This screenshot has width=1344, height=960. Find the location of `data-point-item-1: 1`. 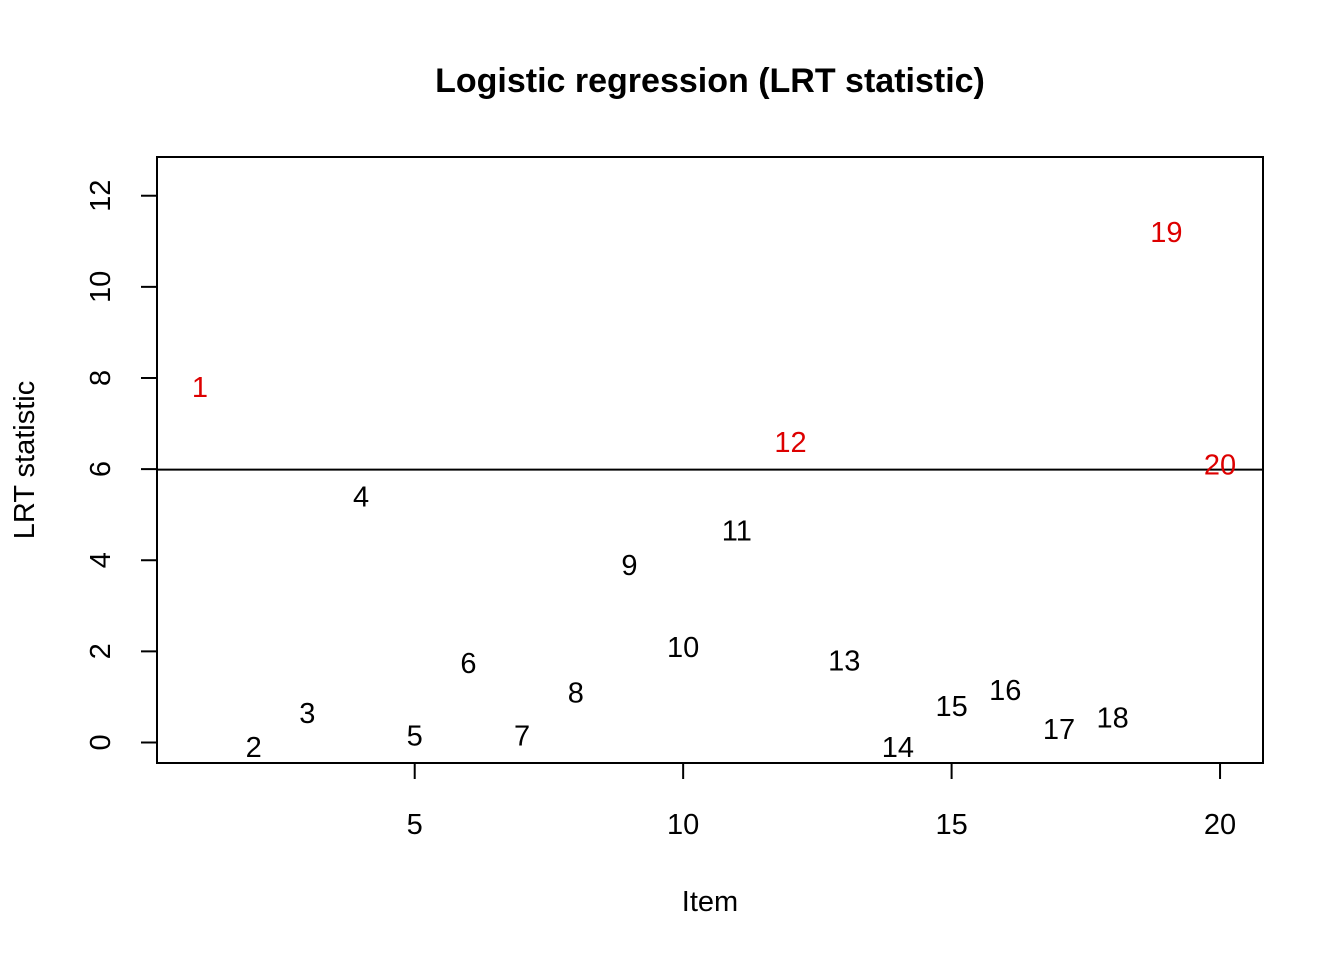

data-point-item-1: 1 is located at coordinates (200, 388).